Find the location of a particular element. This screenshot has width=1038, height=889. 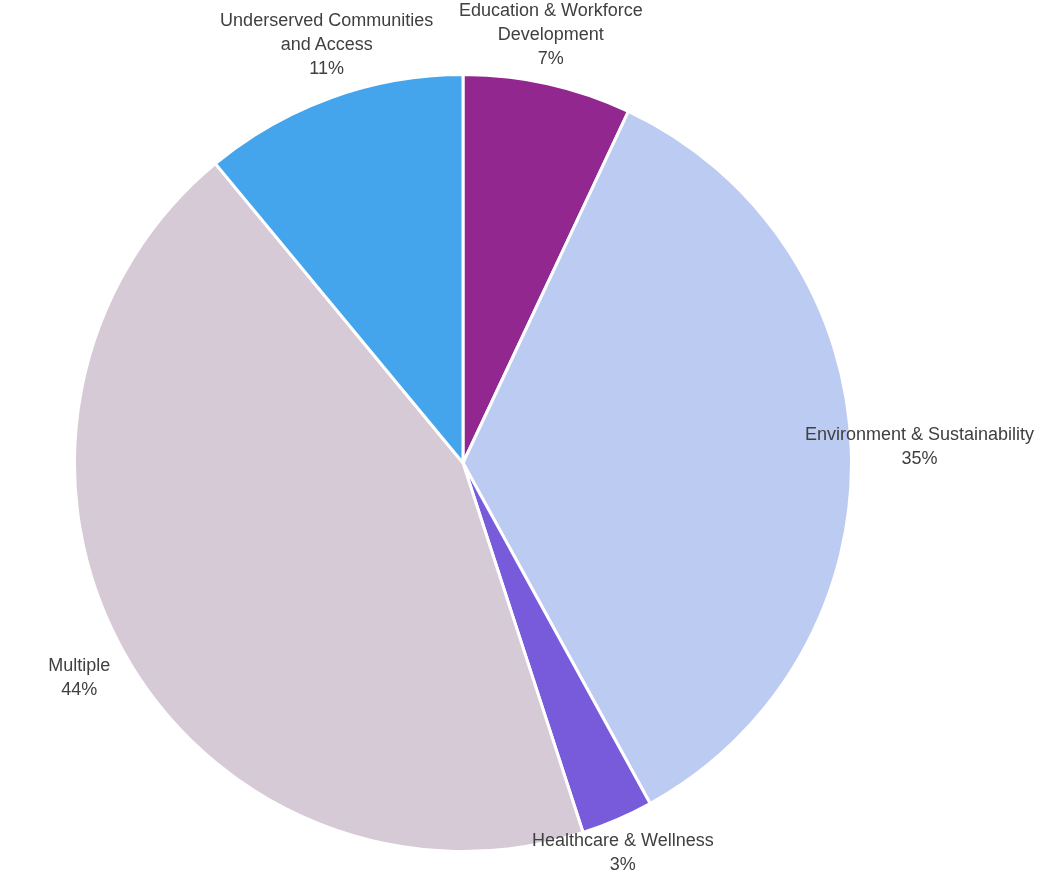

slice-label: Education & Workforce Development is located at coordinates (550, 22).